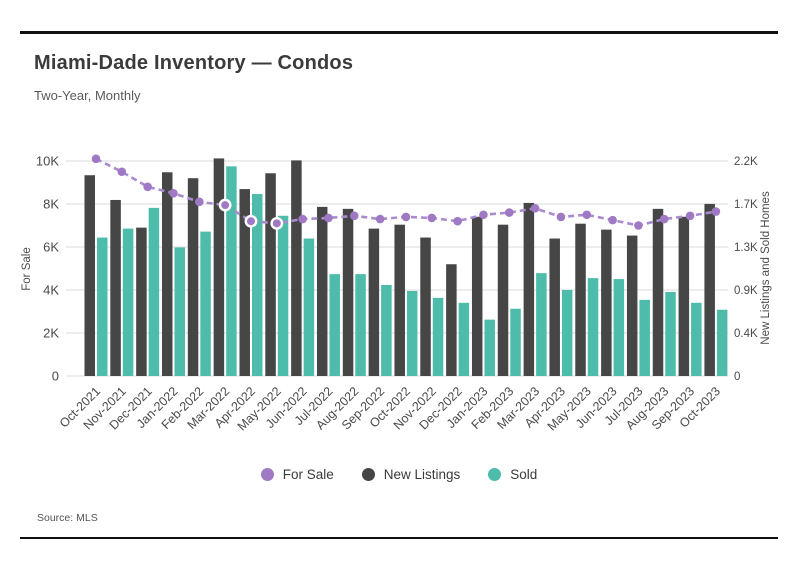 The height and width of the screenshot is (575, 798). What do you see at coordinates (399, 538) in the screenshot?
I see `bottom-rule` at bounding box center [399, 538].